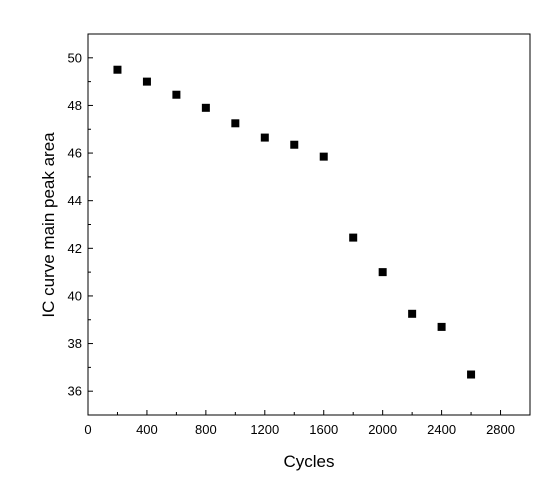  Describe the element at coordinates (75, 57) in the screenshot. I see `y-tick-label: 50` at that location.